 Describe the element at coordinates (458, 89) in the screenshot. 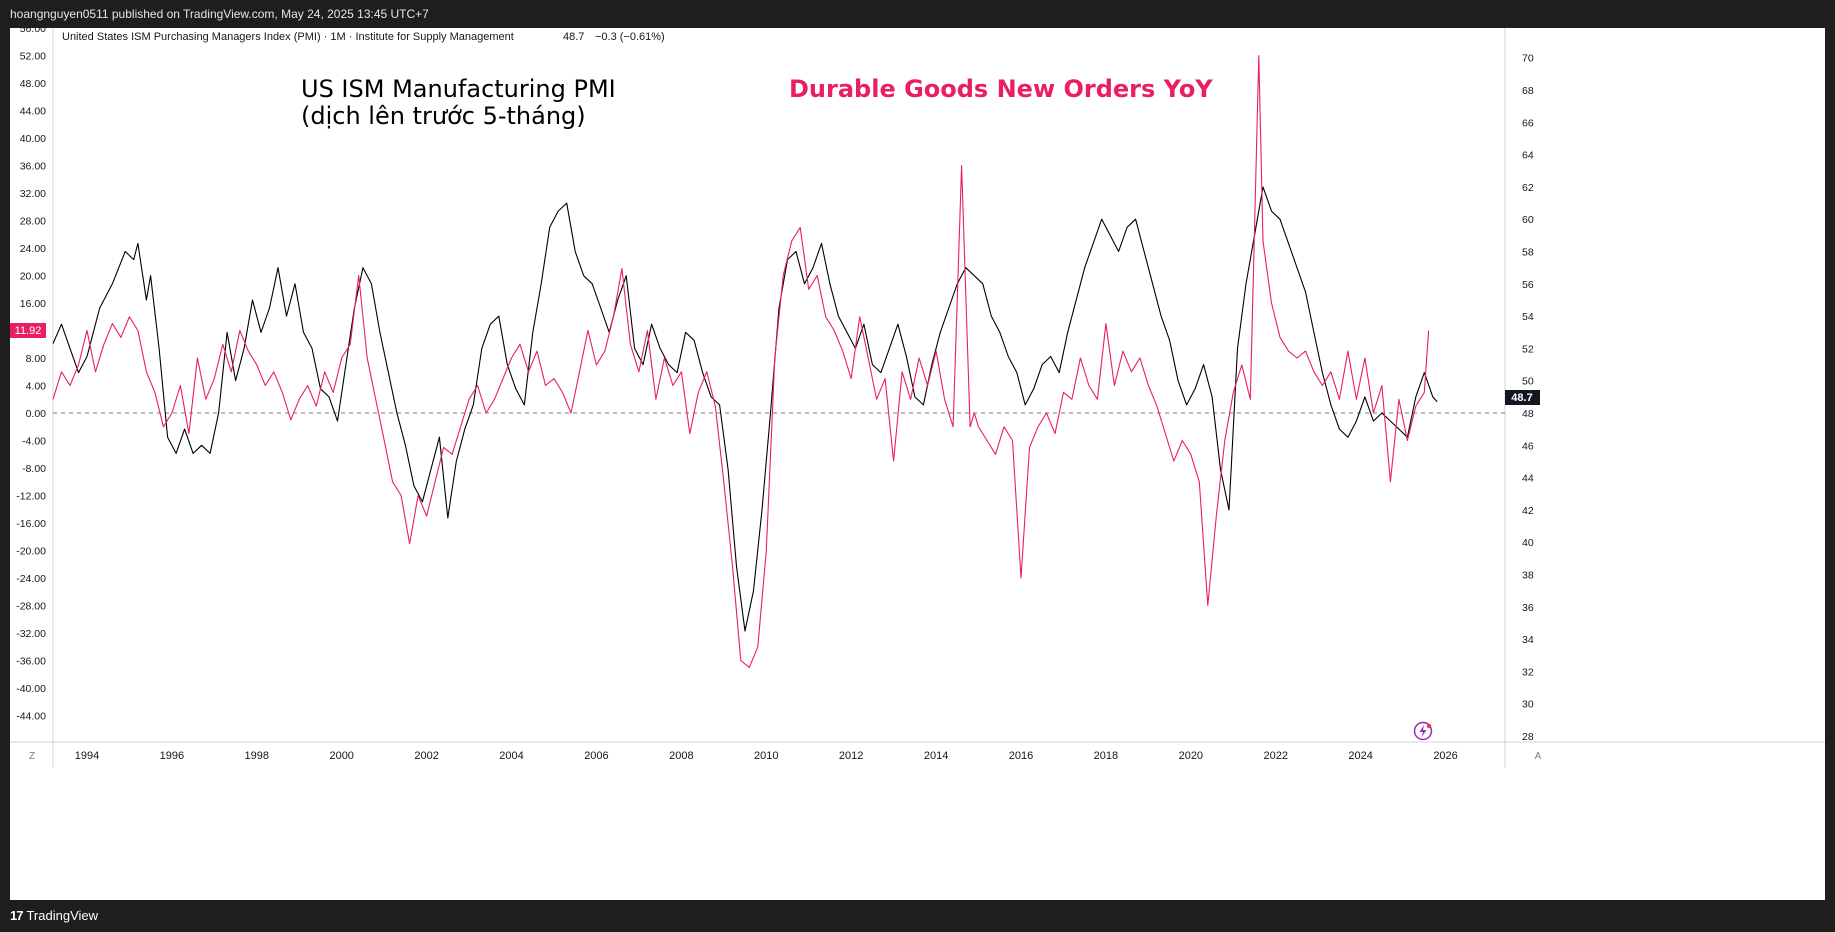

I see `pmi-title-line1: US ISM Manufacturing PMI` at that location.